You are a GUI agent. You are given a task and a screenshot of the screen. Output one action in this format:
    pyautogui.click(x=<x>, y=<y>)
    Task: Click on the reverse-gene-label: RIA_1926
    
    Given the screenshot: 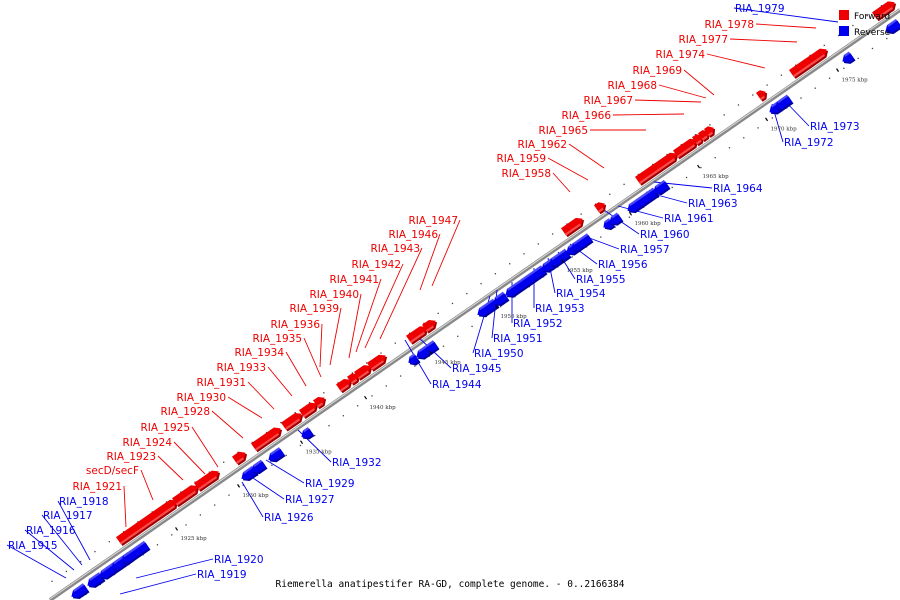 What is the action you would take?
    pyautogui.click(x=289, y=518)
    